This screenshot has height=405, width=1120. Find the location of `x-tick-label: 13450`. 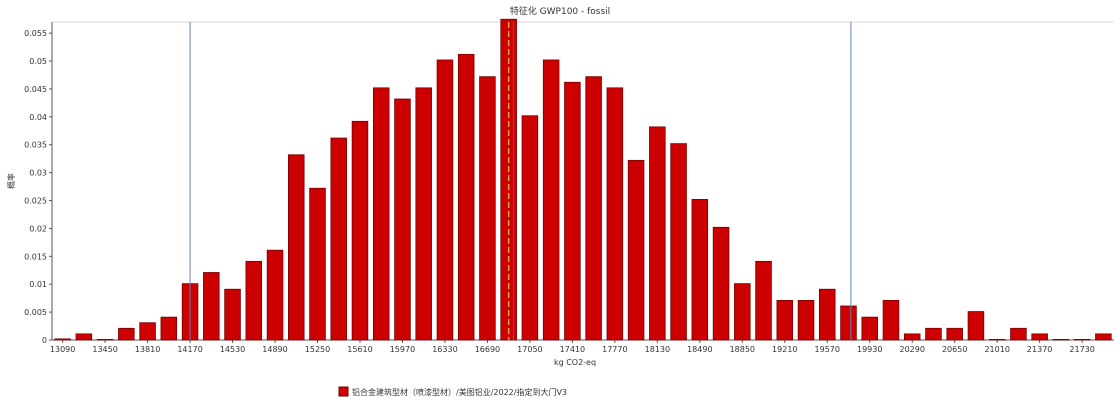

x-tick-label: 13450 is located at coordinates (104, 349).